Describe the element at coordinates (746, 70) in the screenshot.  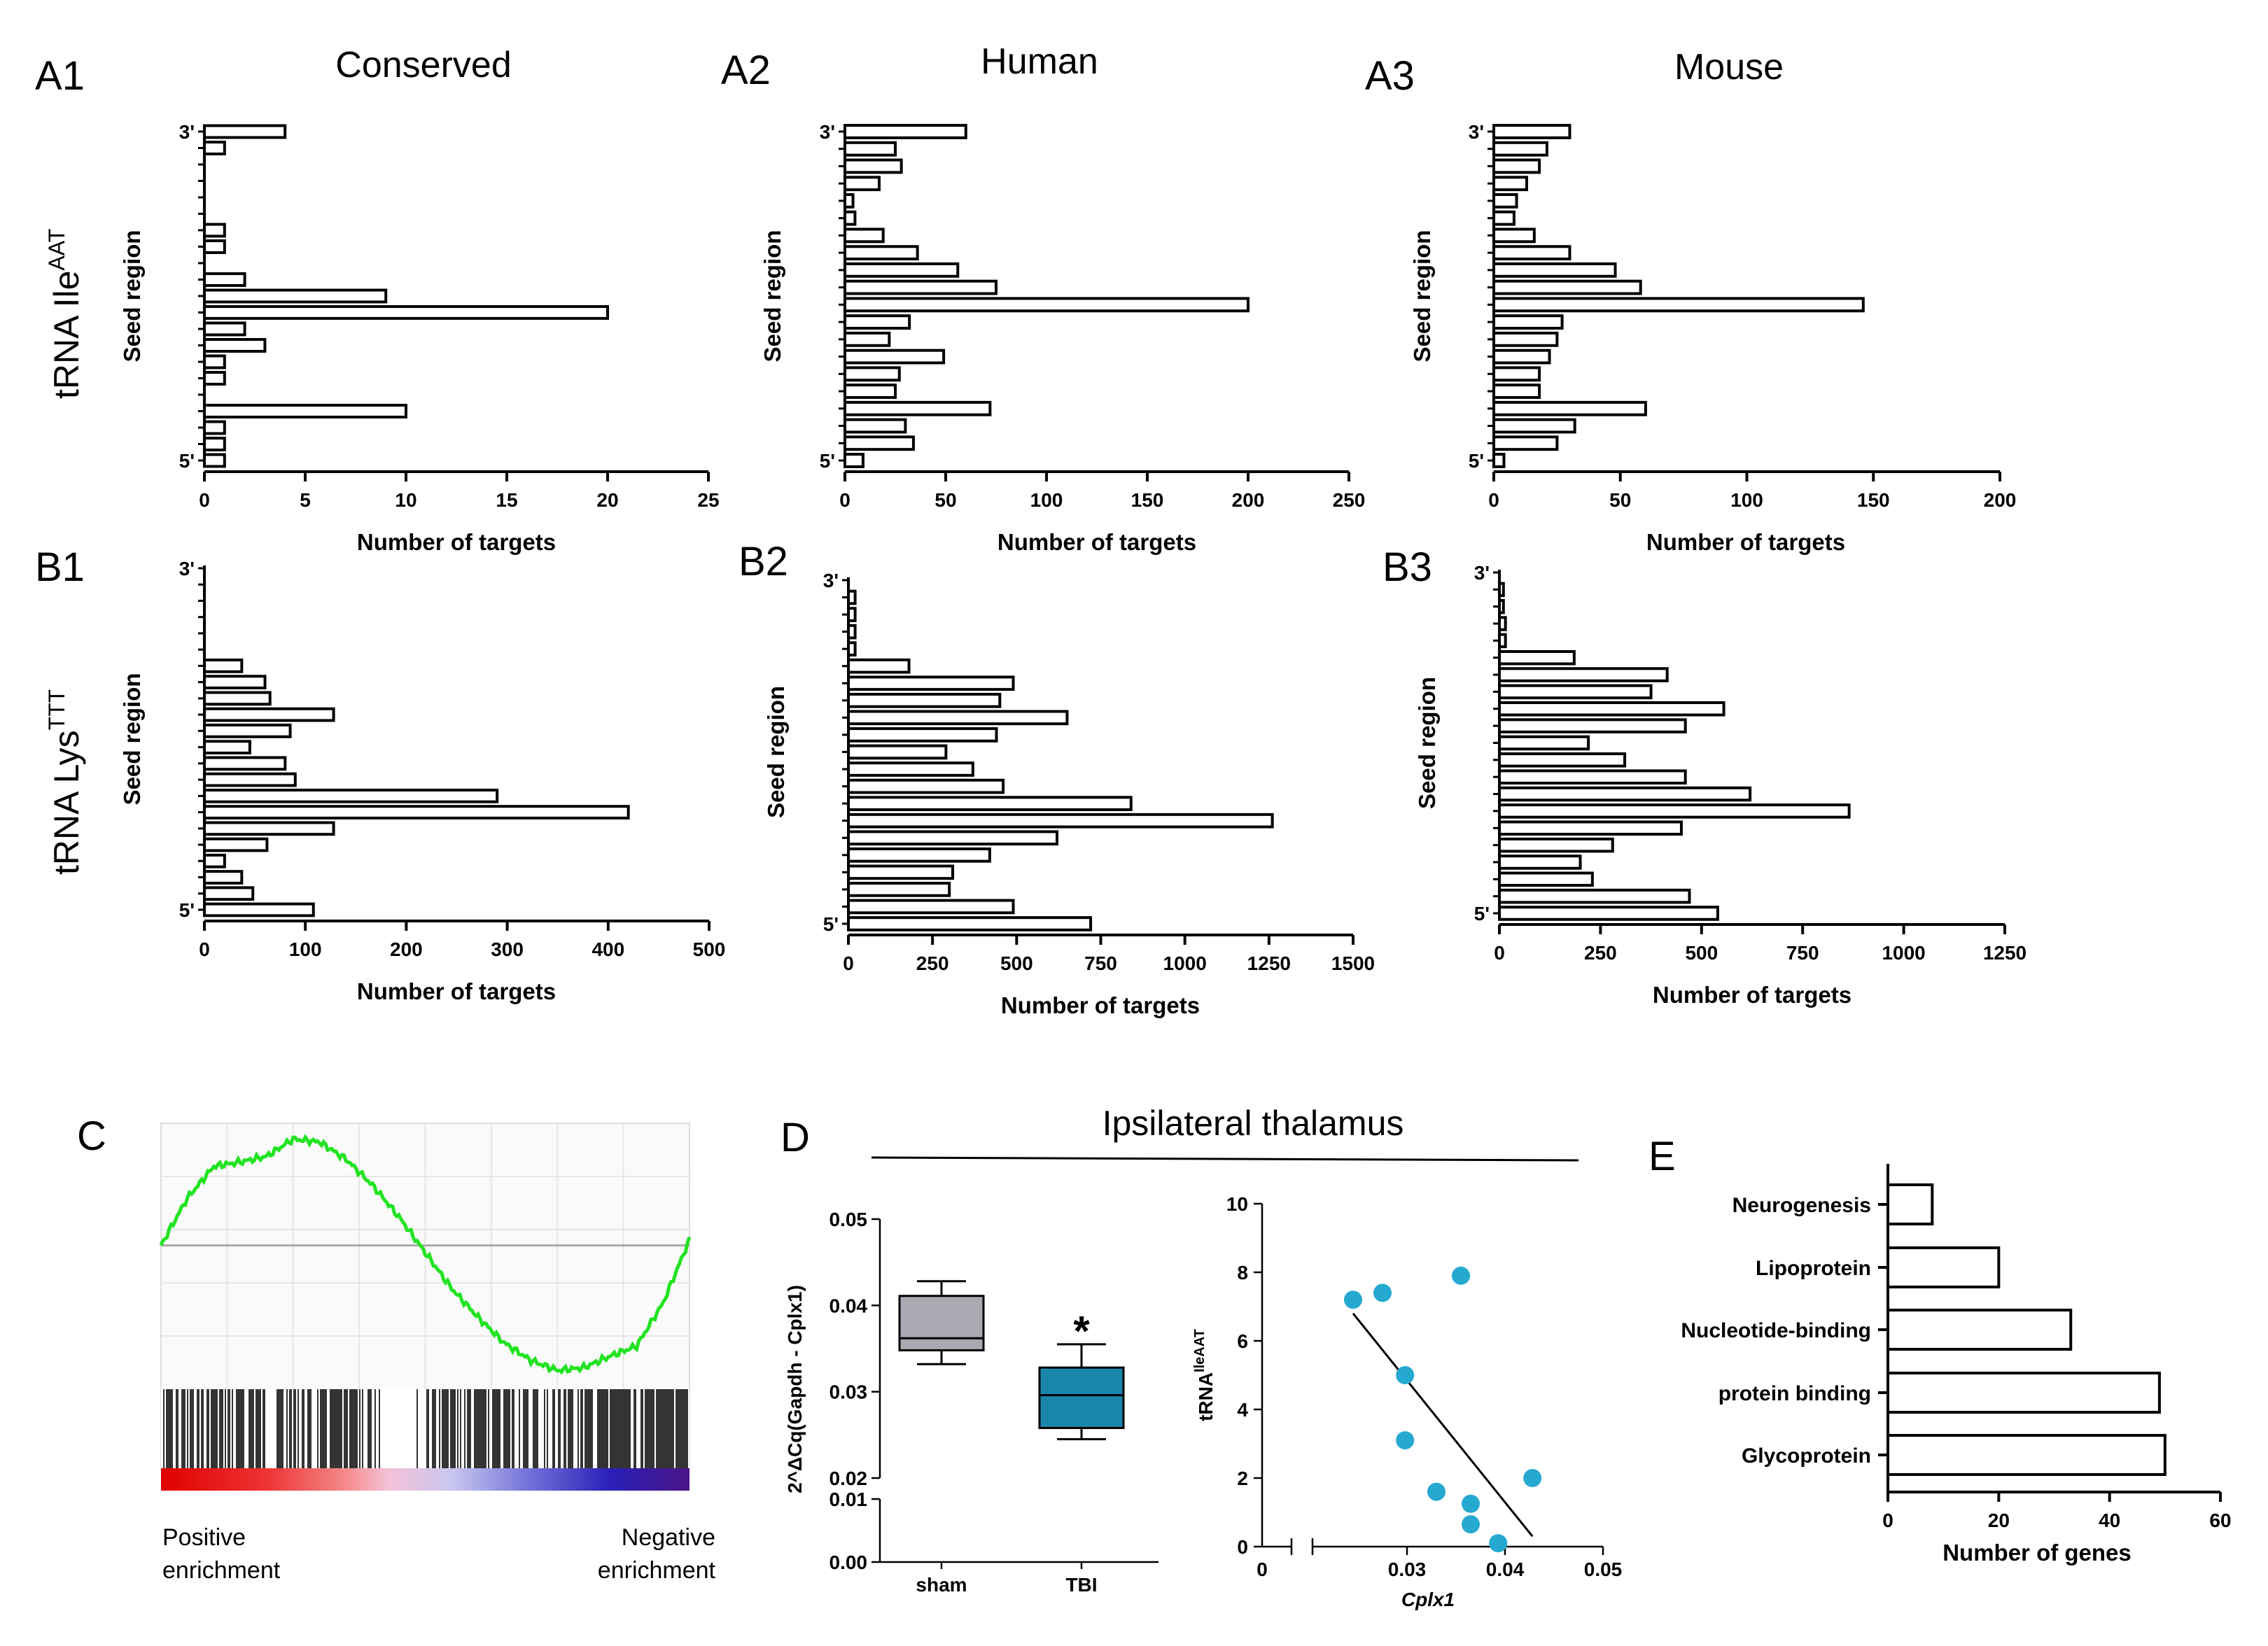
I see `panel-label-a2: A2` at that location.